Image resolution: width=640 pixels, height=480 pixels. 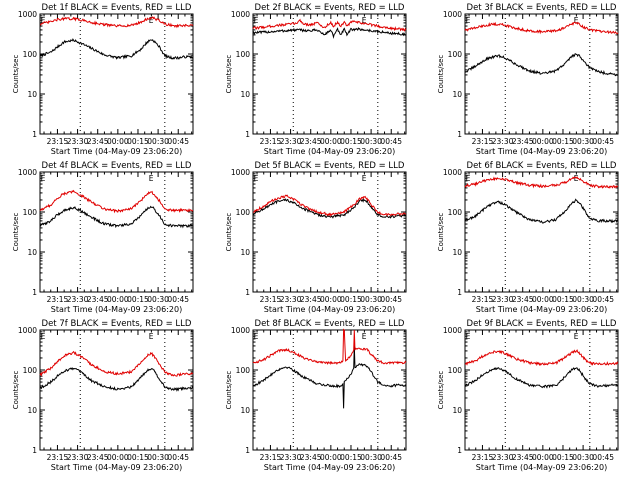 What do you see at coordinates (330, 166) in the screenshot?
I see `panel-title: Det 5f BLACK = Events, RED = LLD` at bounding box center [330, 166].